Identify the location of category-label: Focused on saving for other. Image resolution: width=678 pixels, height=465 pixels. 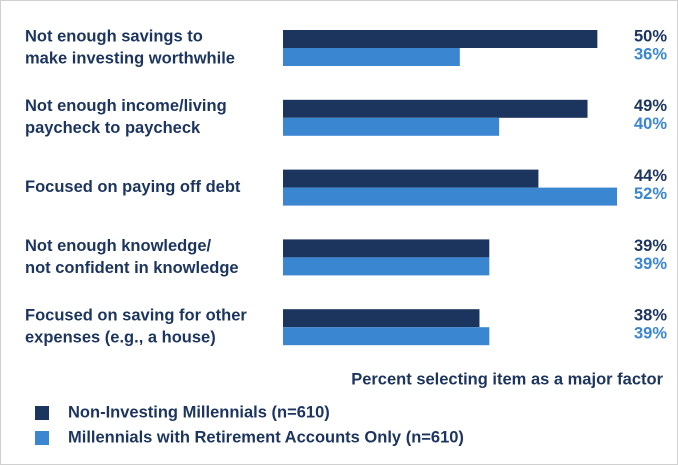
(136, 316).